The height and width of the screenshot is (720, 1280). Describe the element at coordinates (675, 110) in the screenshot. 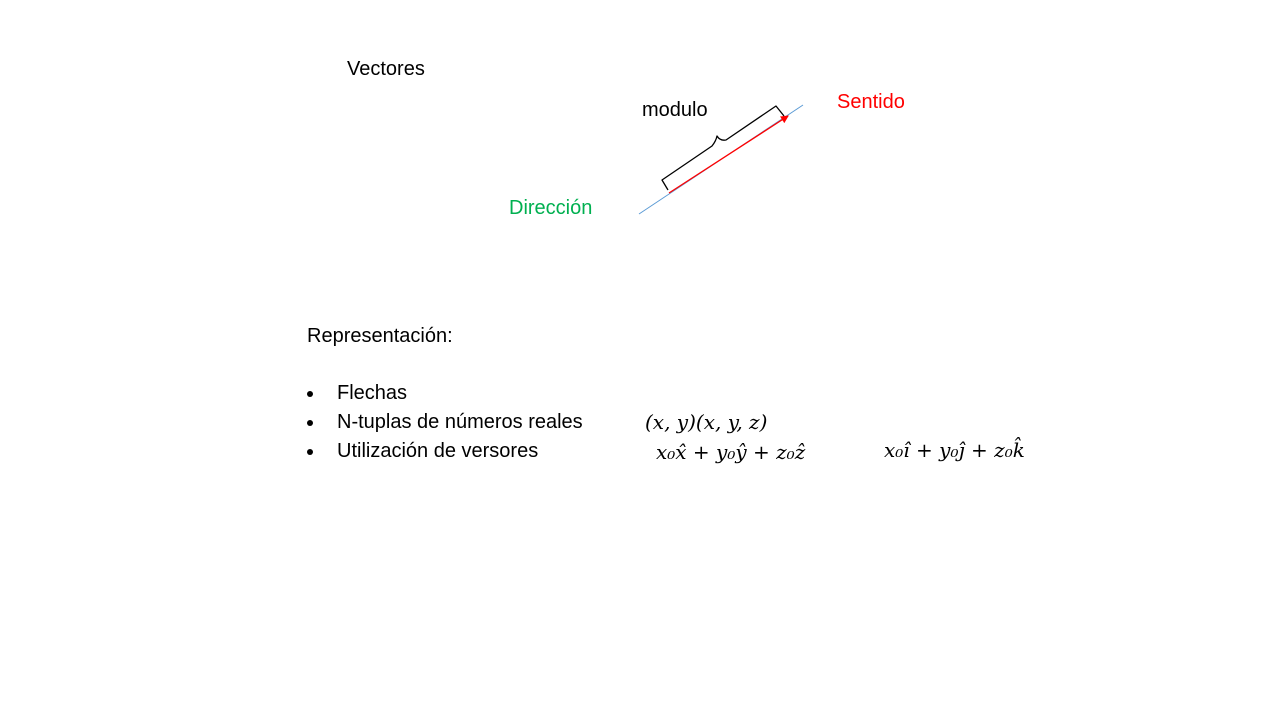

I see `modulo-label: modulo` at that location.